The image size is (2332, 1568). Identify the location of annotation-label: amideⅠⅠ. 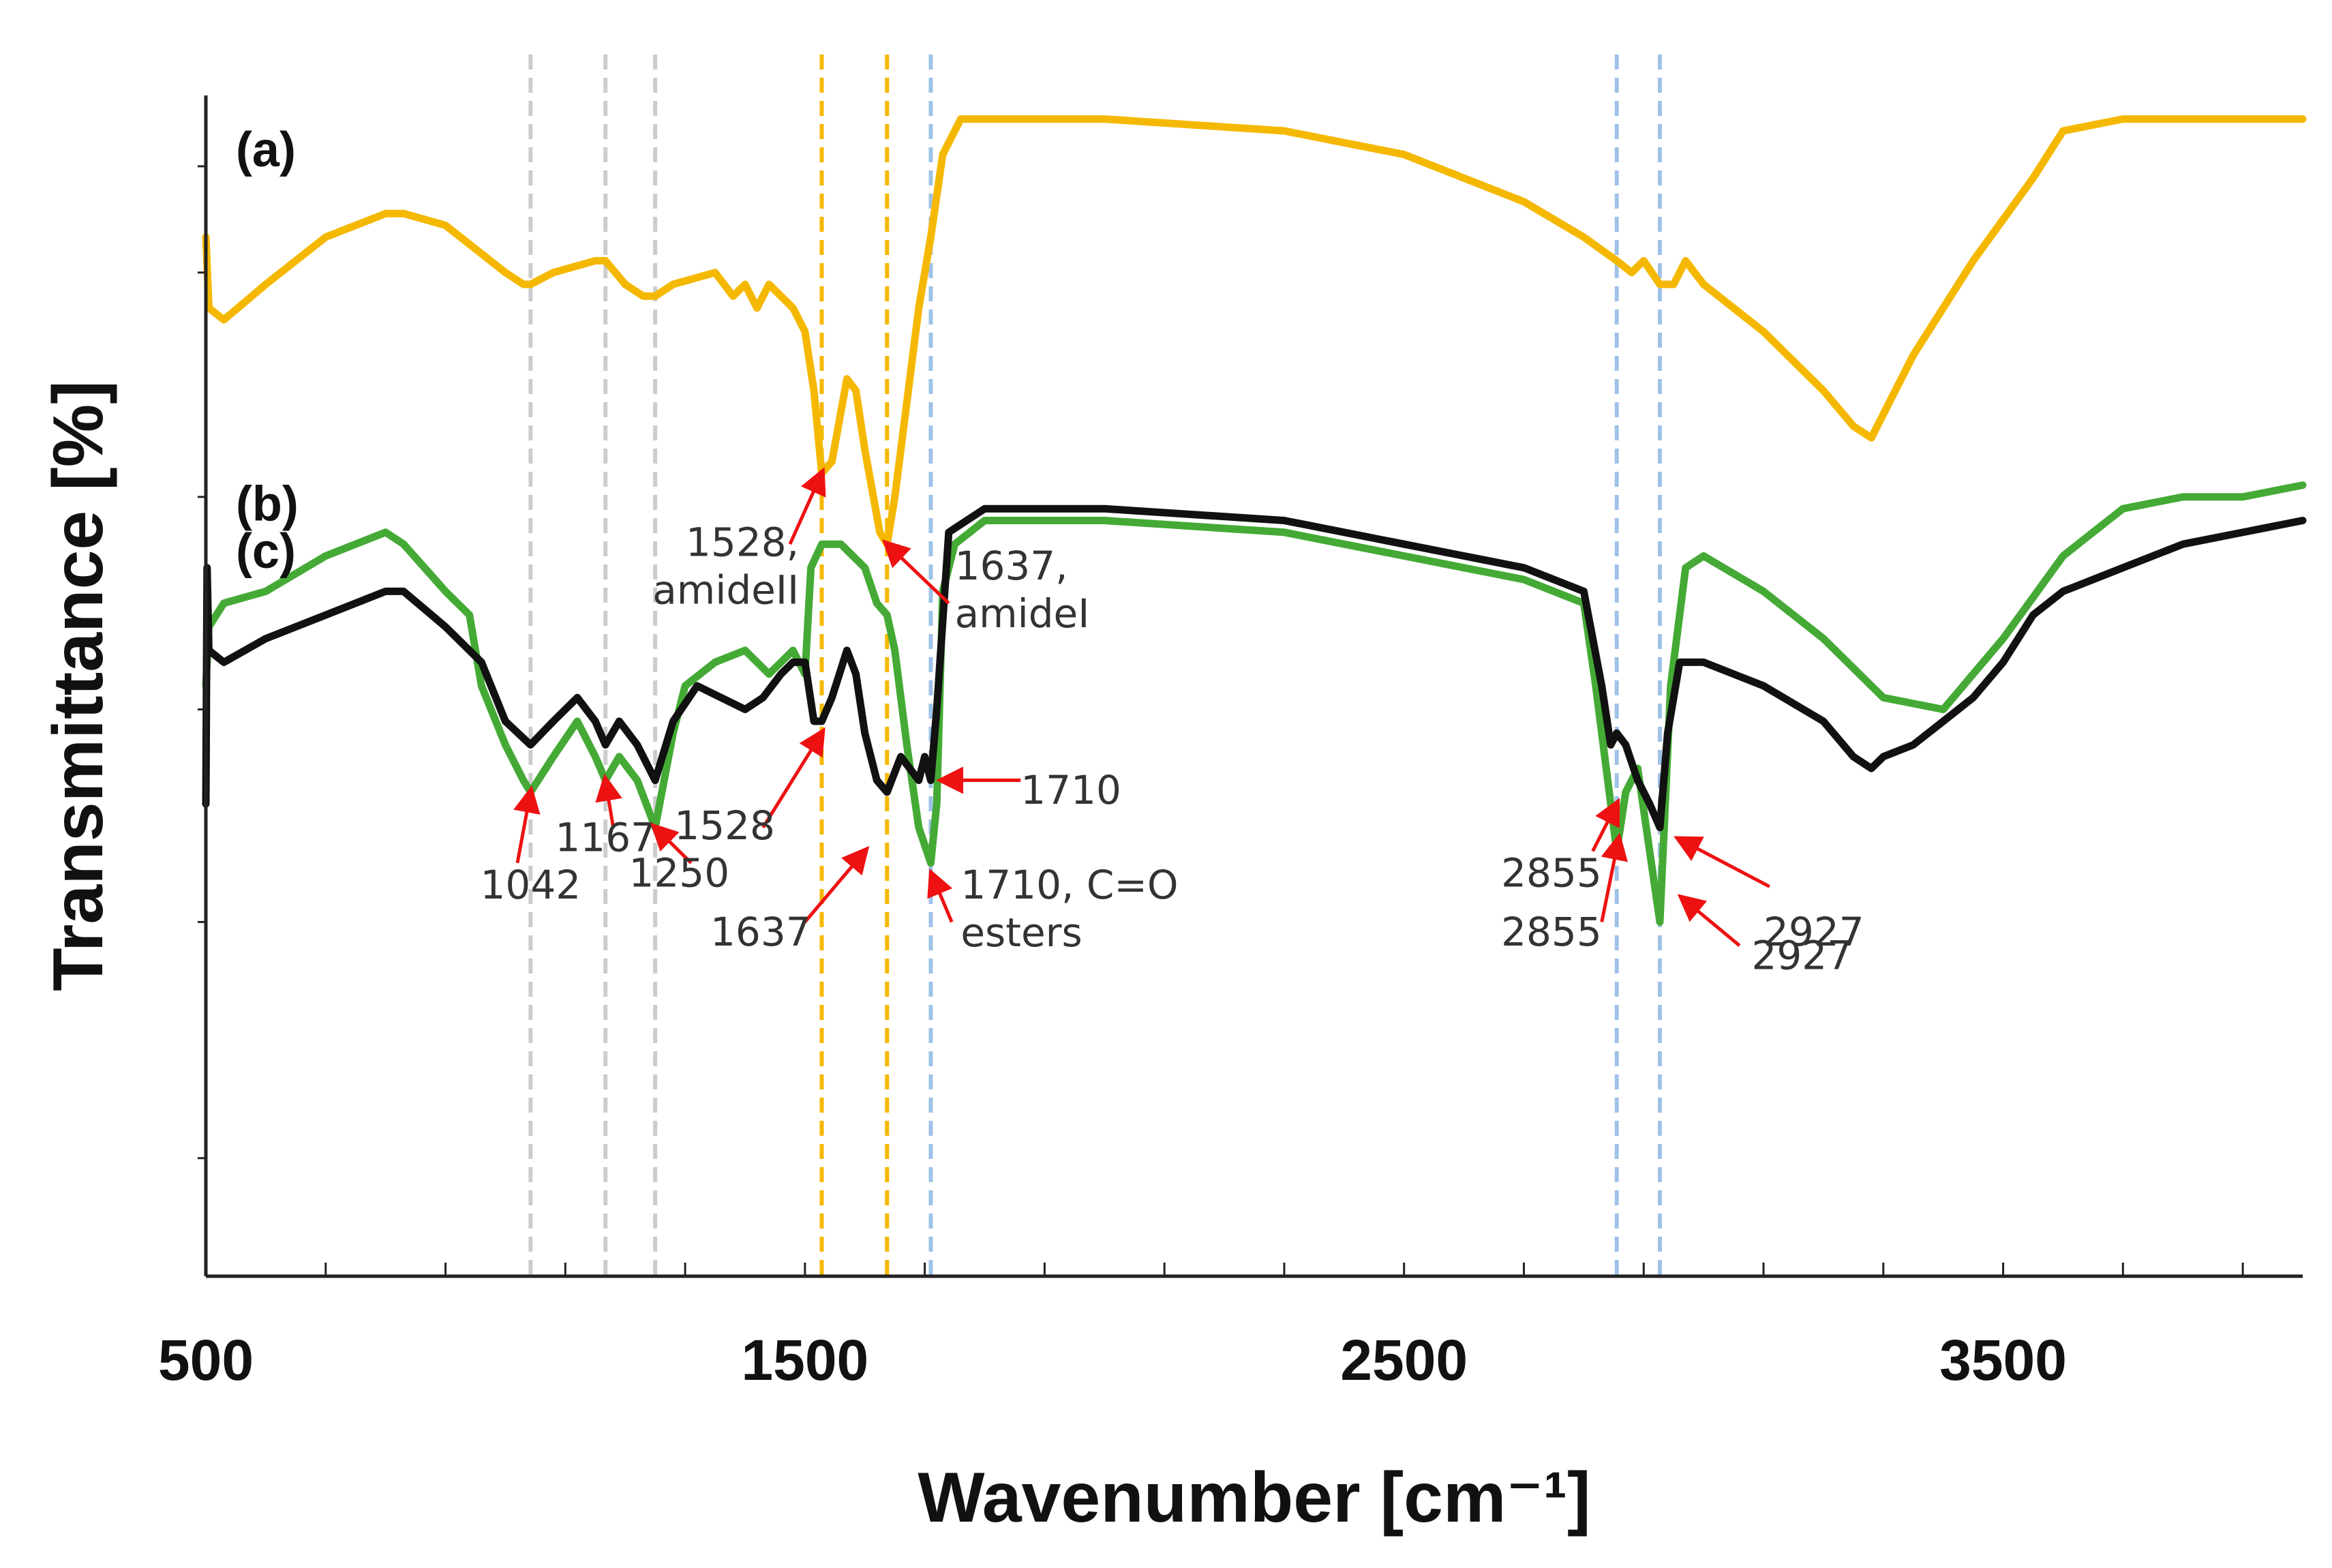
(725, 590).